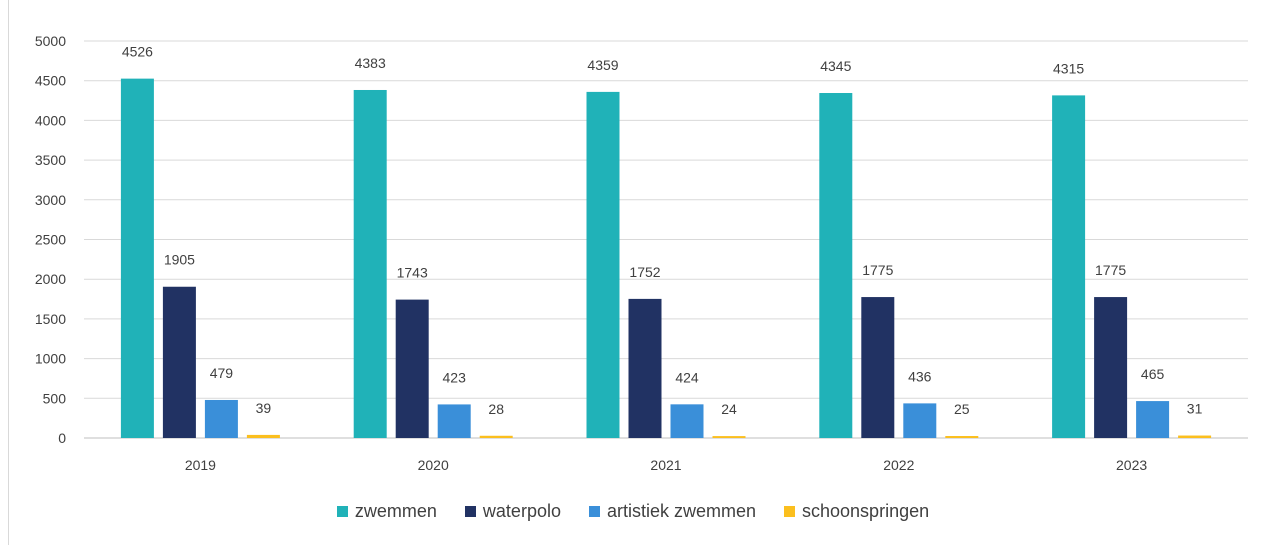 This screenshot has height=545, width=1266. What do you see at coordinates (62, 438) in the screenshot?
I see `y-tick-label: 0` at bounding box center [62, 438].